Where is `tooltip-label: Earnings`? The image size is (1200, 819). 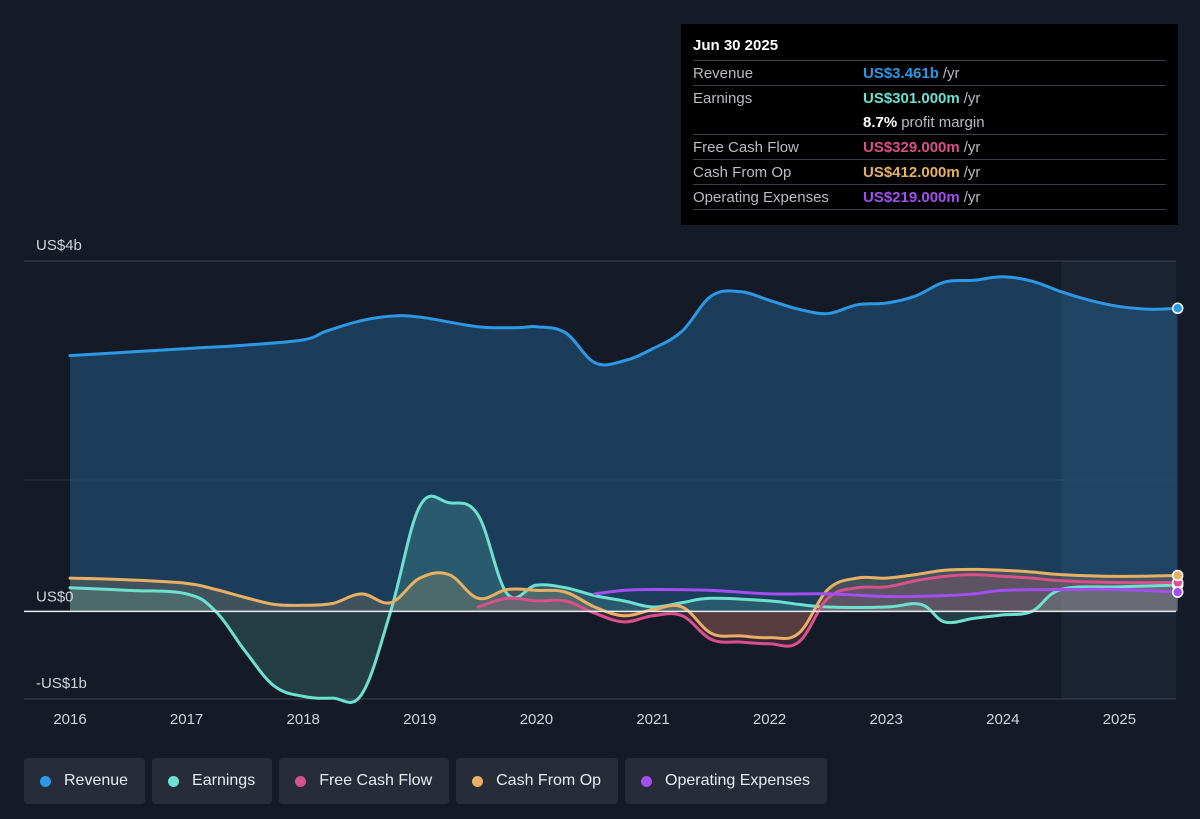 tooltip-label: Earnings is located at coordinates (723, 98).